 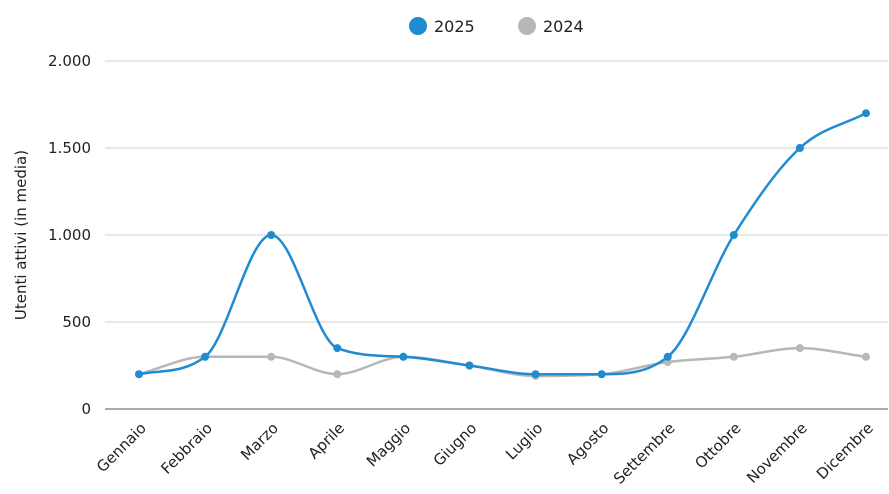 What do you see at coordinates (121, 447) in the screenshot?
I see `x-tick-label: Gennaio` at bounding box center [121, 447].